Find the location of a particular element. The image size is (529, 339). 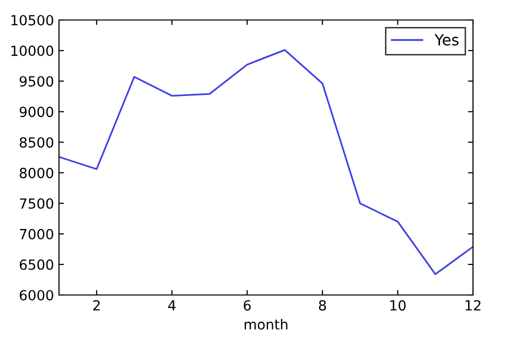

x-tick-label: 8 is located at coordinates (322, 305).